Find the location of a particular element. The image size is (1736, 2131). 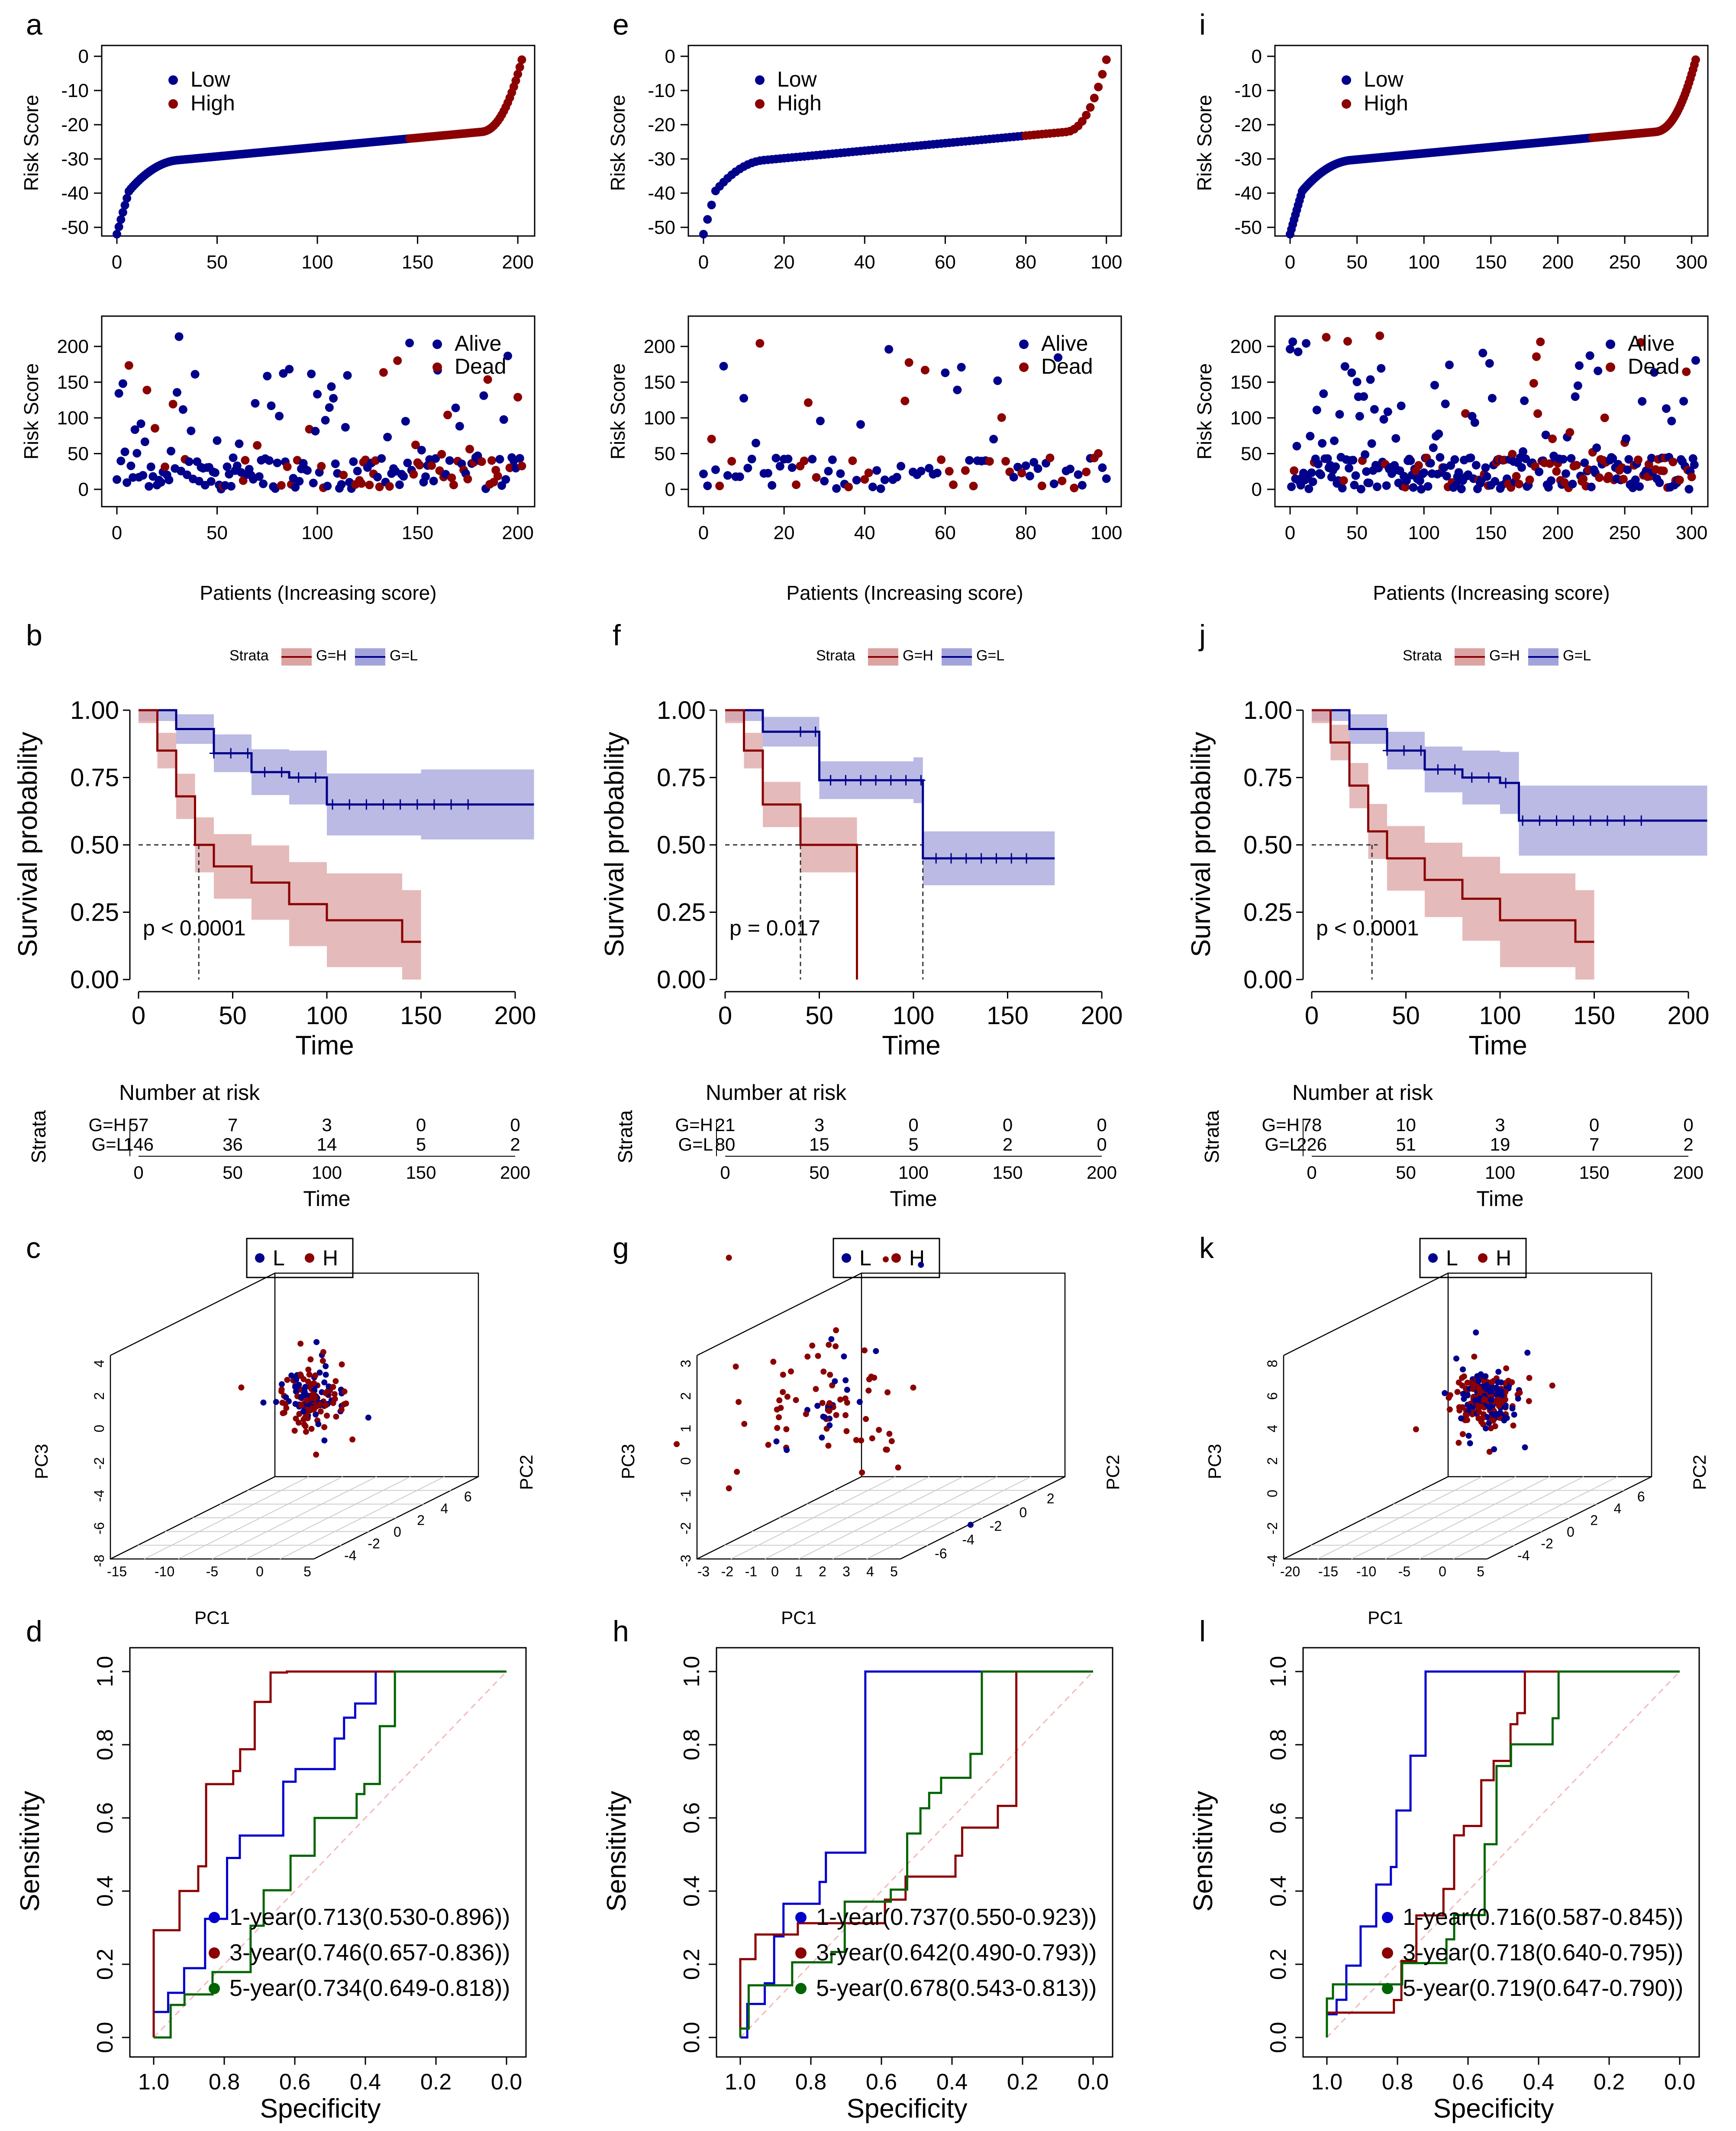

risk-row-value: 2 is located at coordinates (515, 1144).